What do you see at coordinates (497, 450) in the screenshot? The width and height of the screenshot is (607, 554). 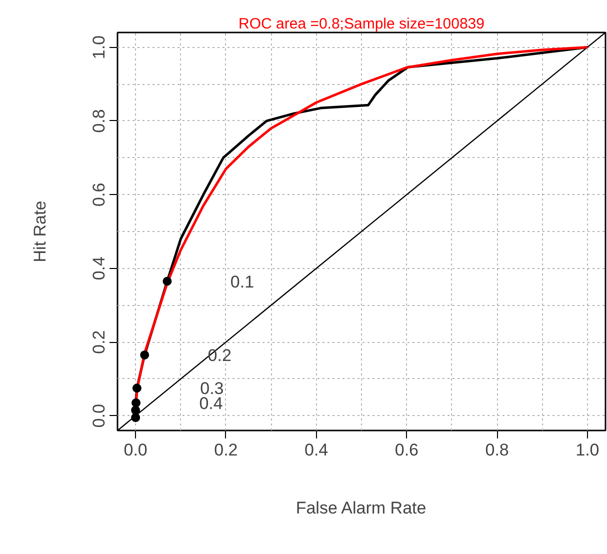 I see `x-tick-label: 0.8` at bounding box center [497, 450].